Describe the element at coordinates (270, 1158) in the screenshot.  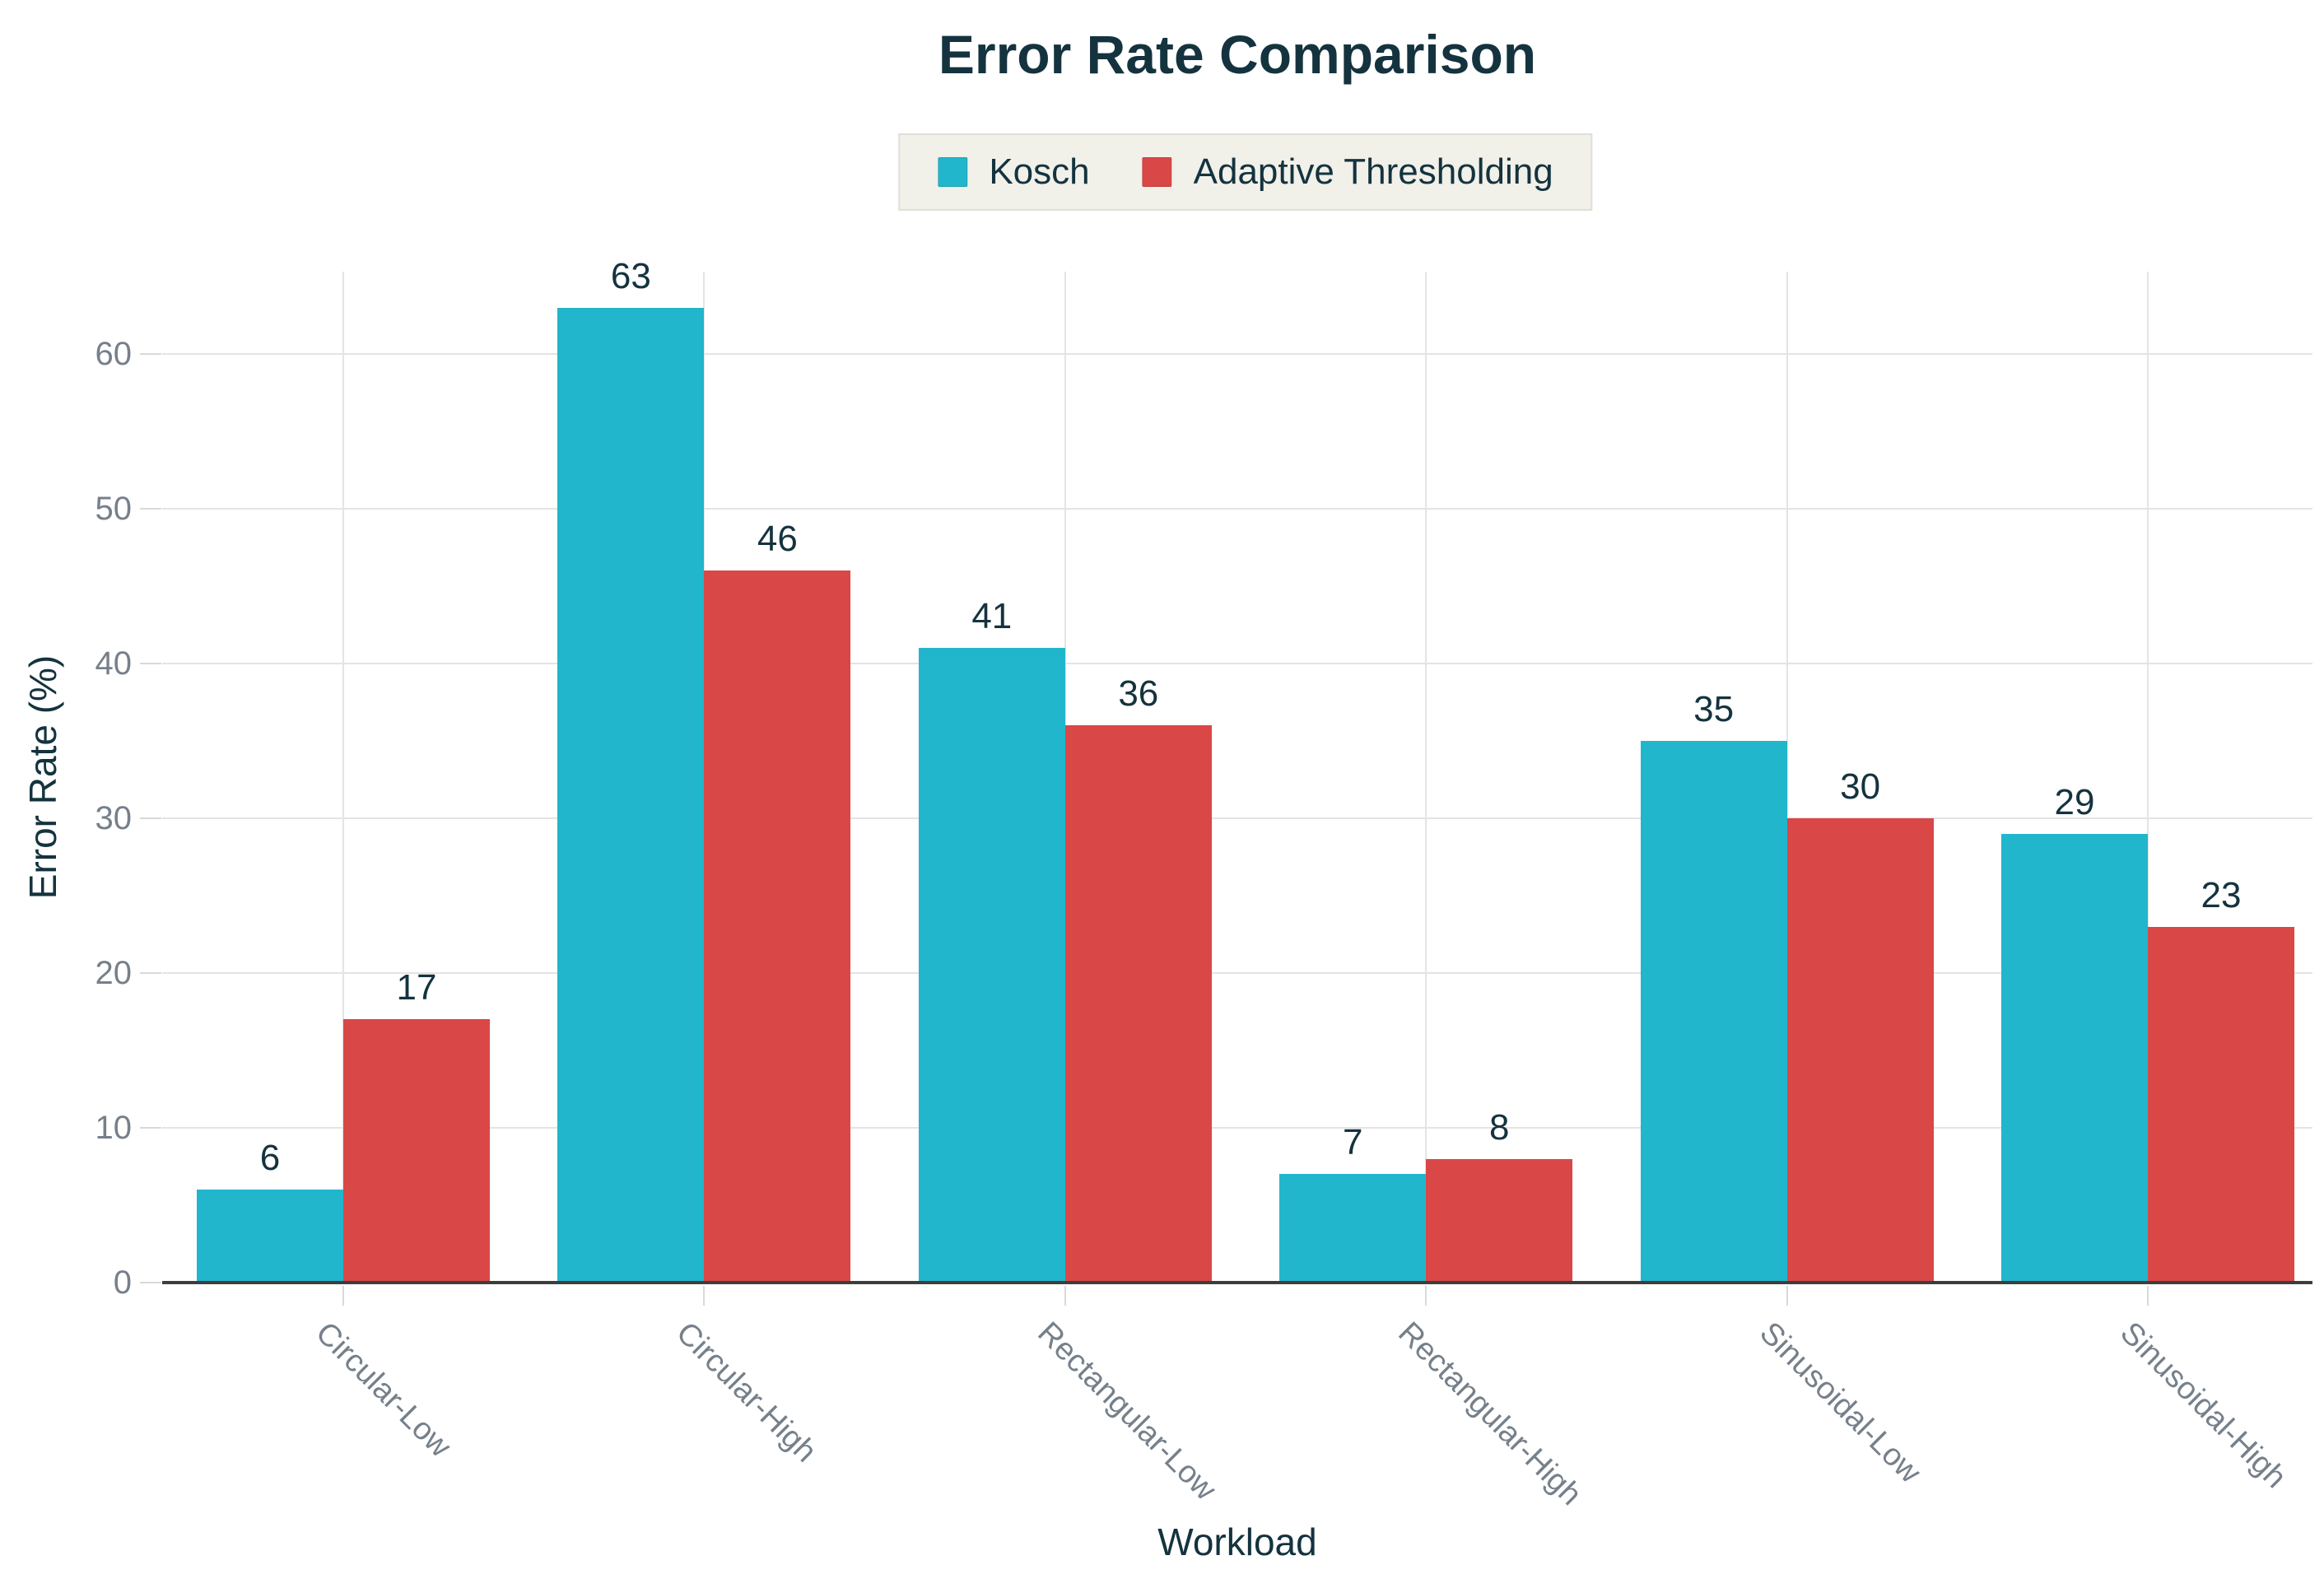
I see `bar-value-label: 6` at that location.